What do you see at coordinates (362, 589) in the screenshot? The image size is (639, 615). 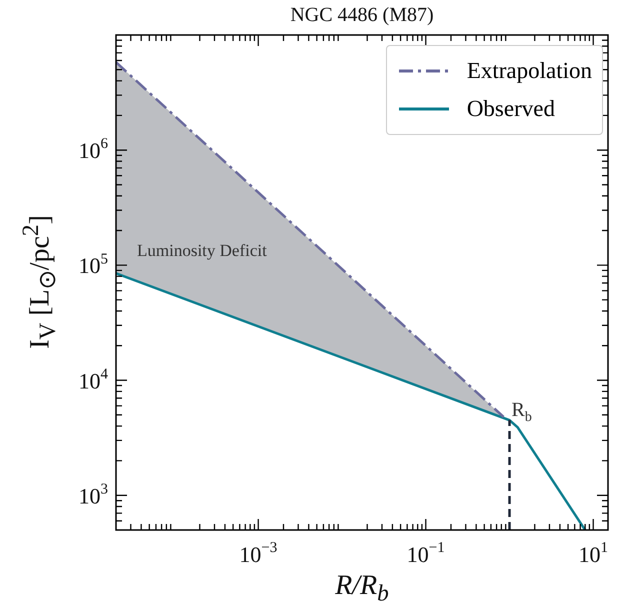 I see `x-axis-title: R/R$_{b}$` at bounding box center [362, 589].